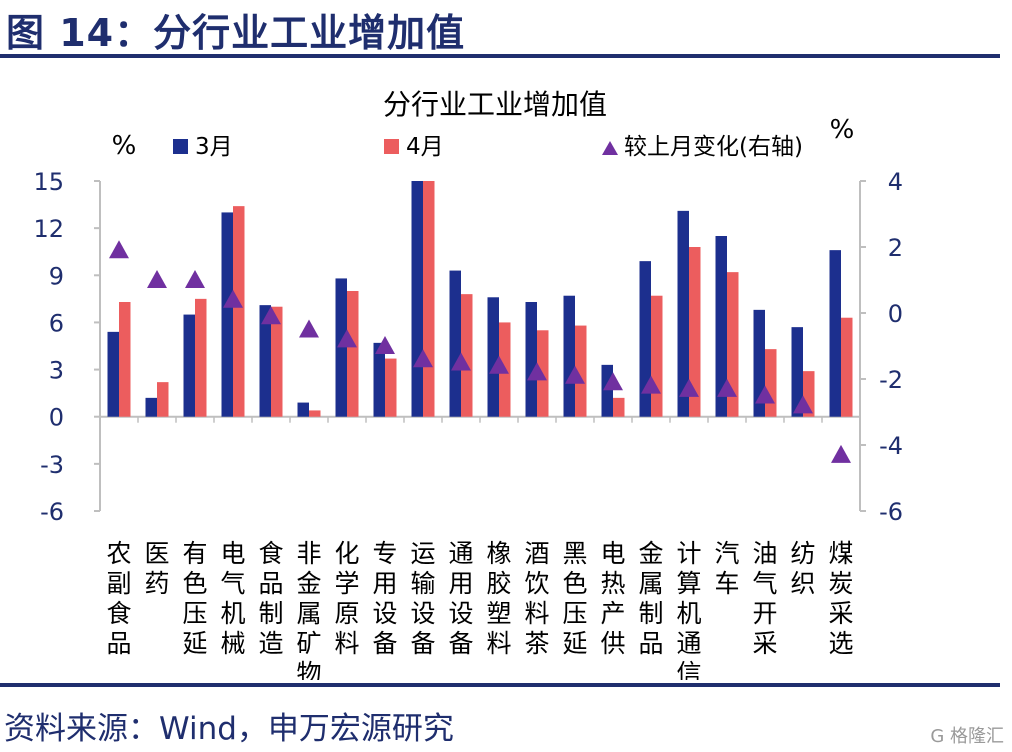 The width and height of the screenshot is (1012, 752). Describe the element at coordinates (967, 736) in the screenshot. I see `watermark-logo: G 格隆汇` at that location.